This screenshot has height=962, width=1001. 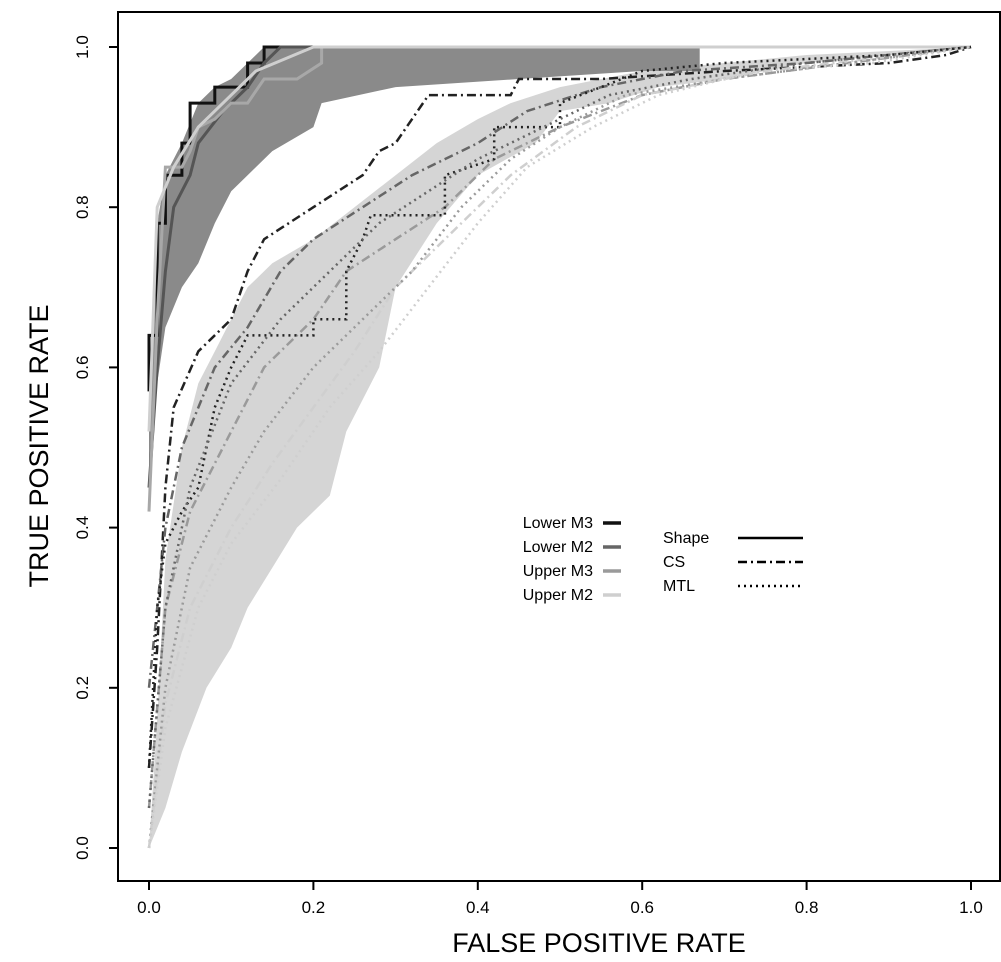 I want to click on legend-tooth-label: Lower M3, so click(x=558, y=523).